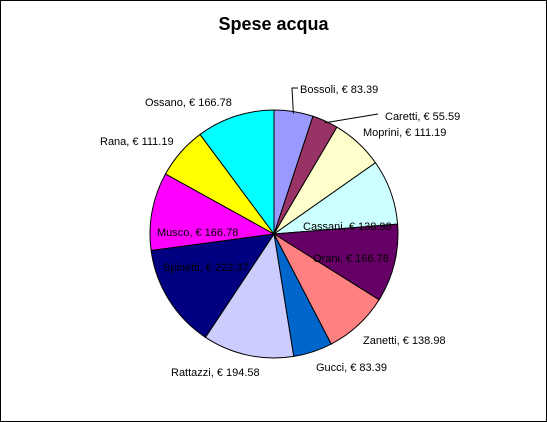 The image size is (547, 422). I want to click on slice-label-ossano: Ossano, € 166.78, so click(188, 103).